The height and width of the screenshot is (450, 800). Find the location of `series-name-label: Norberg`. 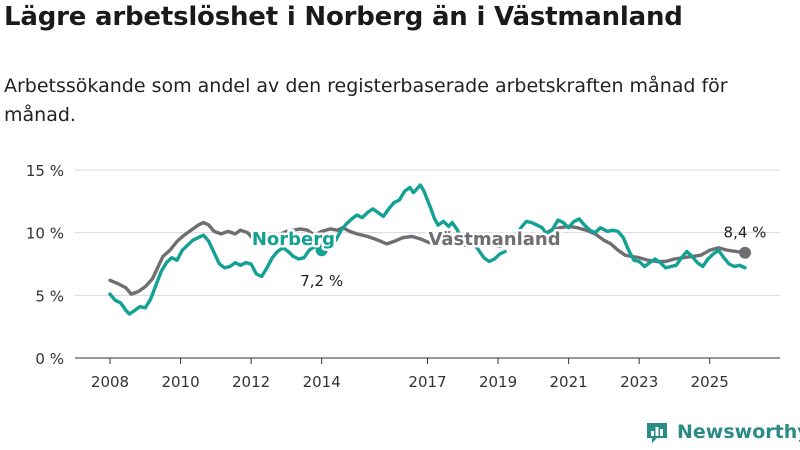

series-name-label: Norberg is located at coordinates (293, 239).